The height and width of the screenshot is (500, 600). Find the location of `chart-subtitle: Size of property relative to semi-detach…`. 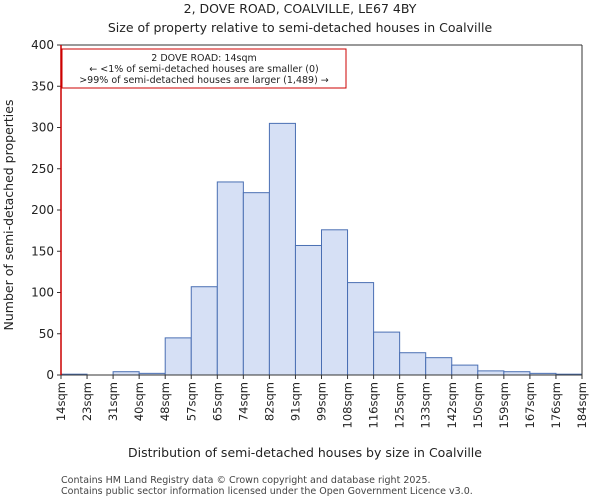

chart-subtitle: Size of property relative to semi-detach… is located at coordinates (300, 27).